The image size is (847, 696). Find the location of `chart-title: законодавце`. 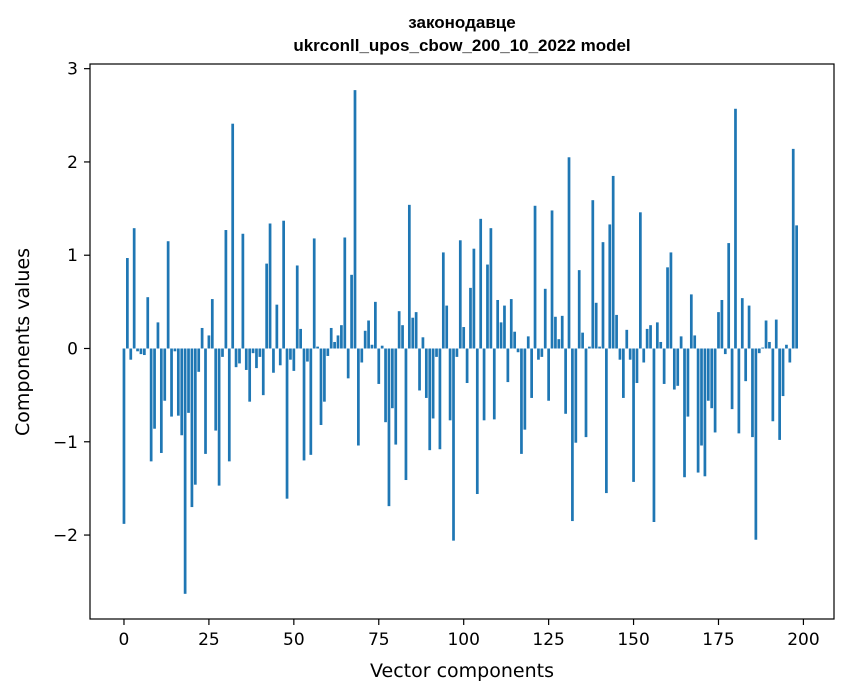

chart-title: законодавце is located at coordinates (461, 22).